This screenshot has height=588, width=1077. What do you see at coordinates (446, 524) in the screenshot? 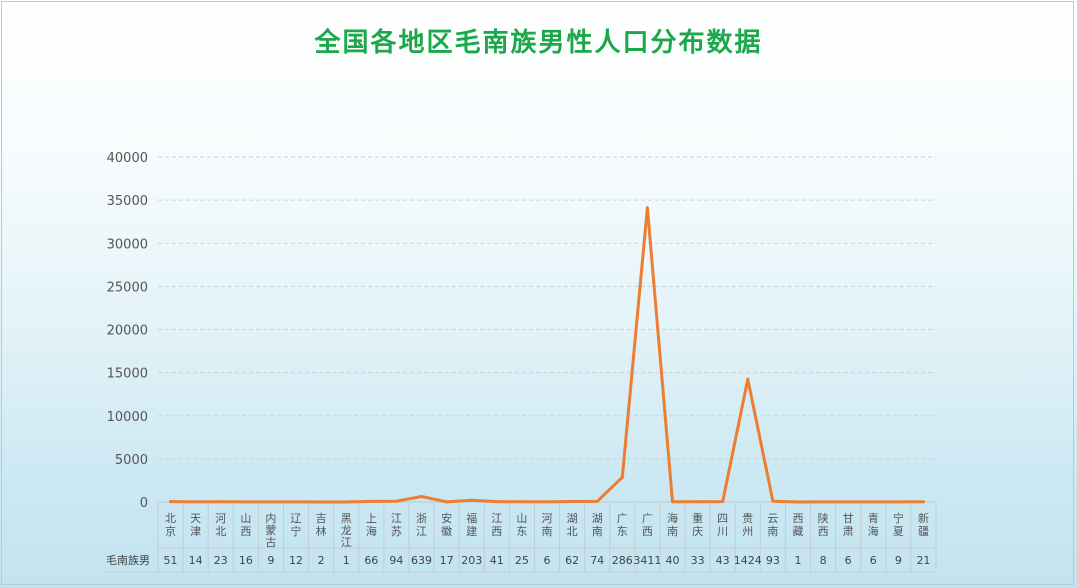
I see `x-category-label: 安徽` at bounding box center [446, 524].